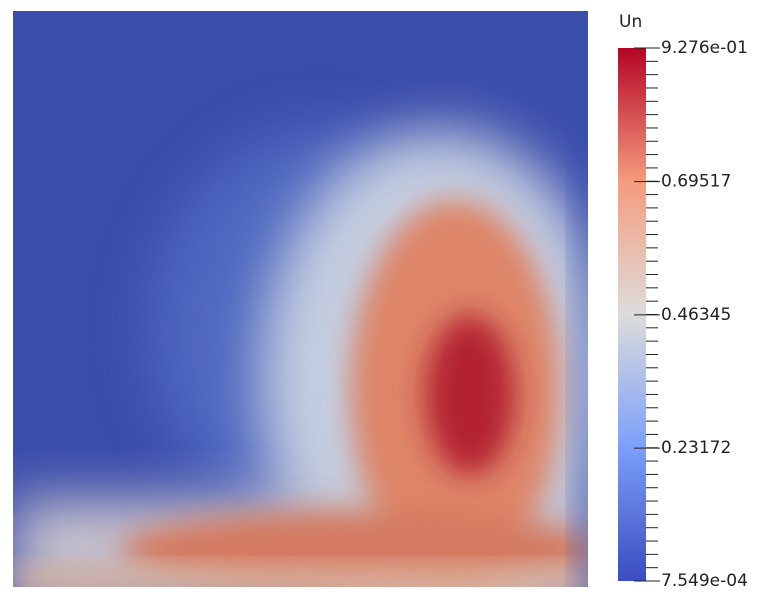  I want to click on tick-label: 9.276e-01, so click(704, 48).